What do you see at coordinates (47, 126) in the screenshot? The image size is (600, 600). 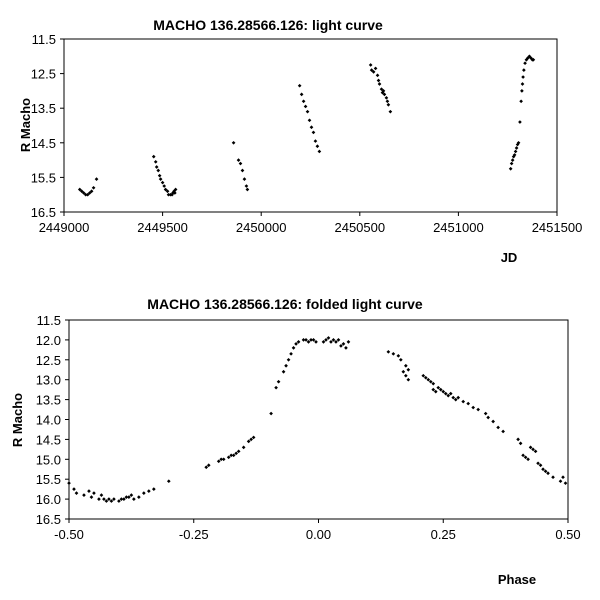 I see `y-ticks: 11.5 12.5 13.5 14.5 15.5 16.5` at bounding box center [47, 126].